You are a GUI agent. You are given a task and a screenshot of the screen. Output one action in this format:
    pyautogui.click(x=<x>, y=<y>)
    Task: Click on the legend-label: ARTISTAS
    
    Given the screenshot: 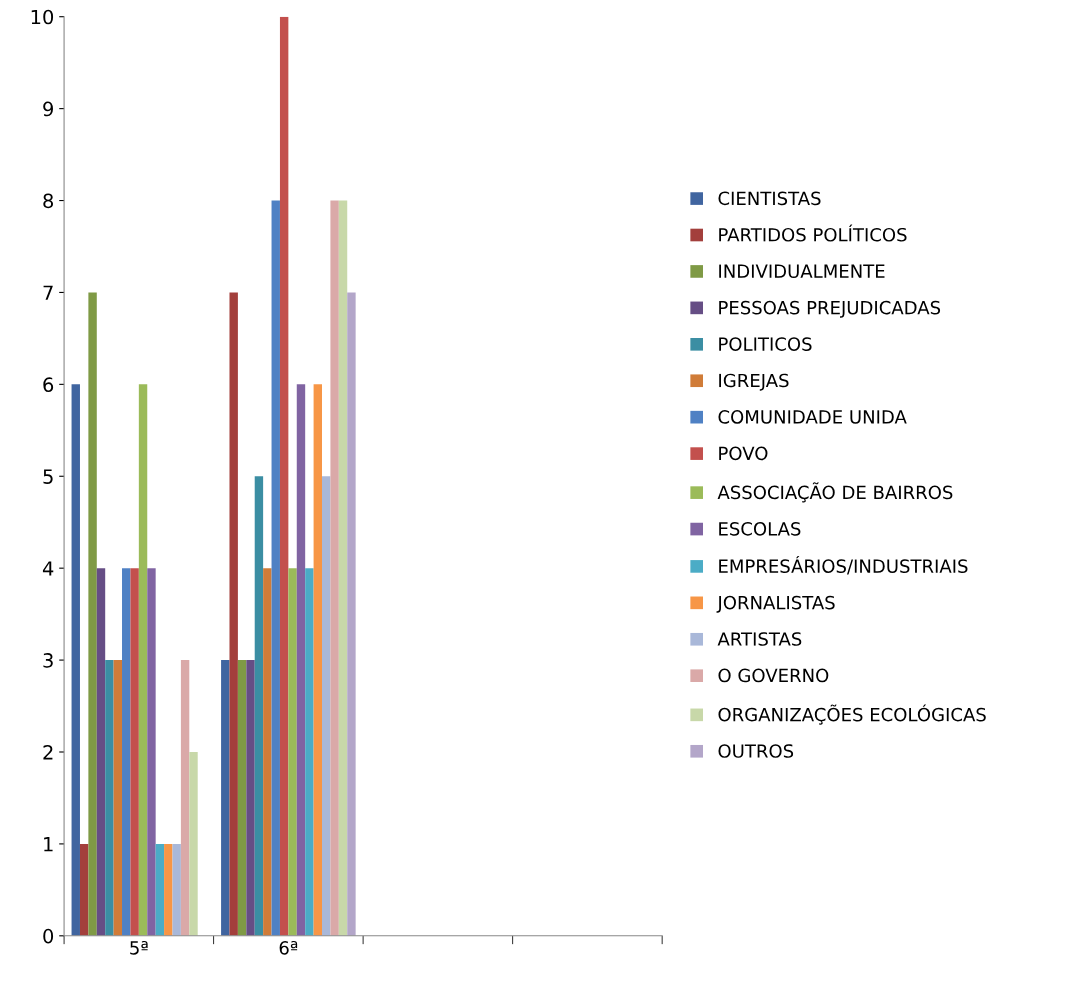 What is the action you would take?
    pyautogui.click(x=759, y=639)
    